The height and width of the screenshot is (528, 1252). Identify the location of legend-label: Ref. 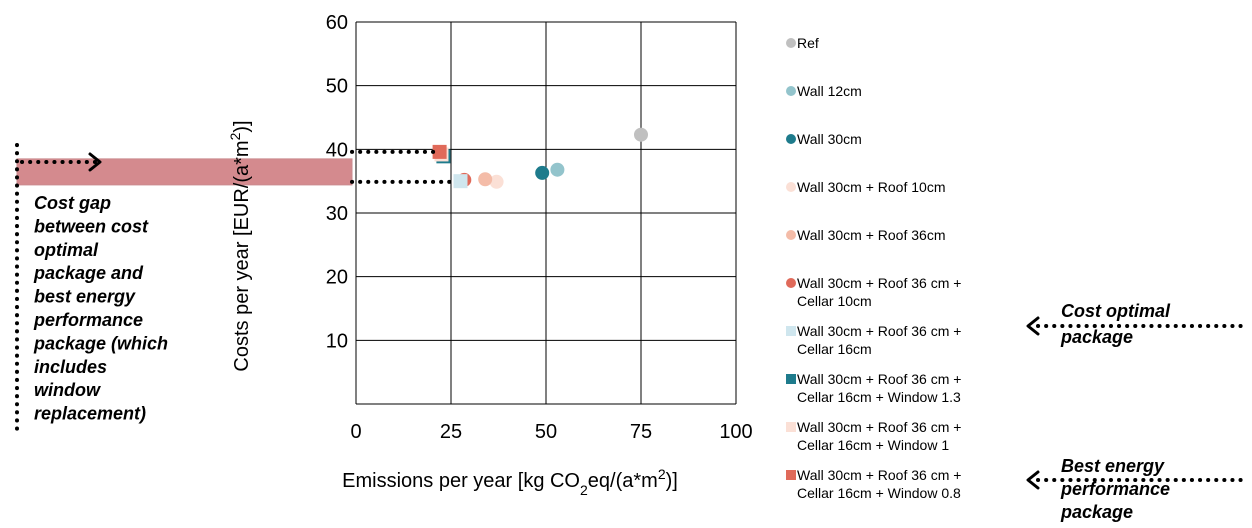
(808, 43).